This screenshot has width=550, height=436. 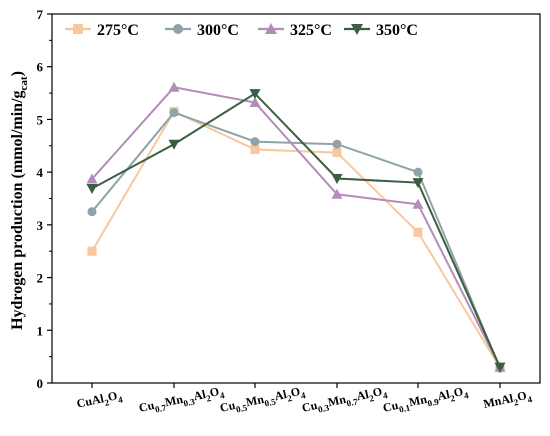 I want to click on legend: 275°C 300°C 325°C 350°C, so click(x=241, y=30).